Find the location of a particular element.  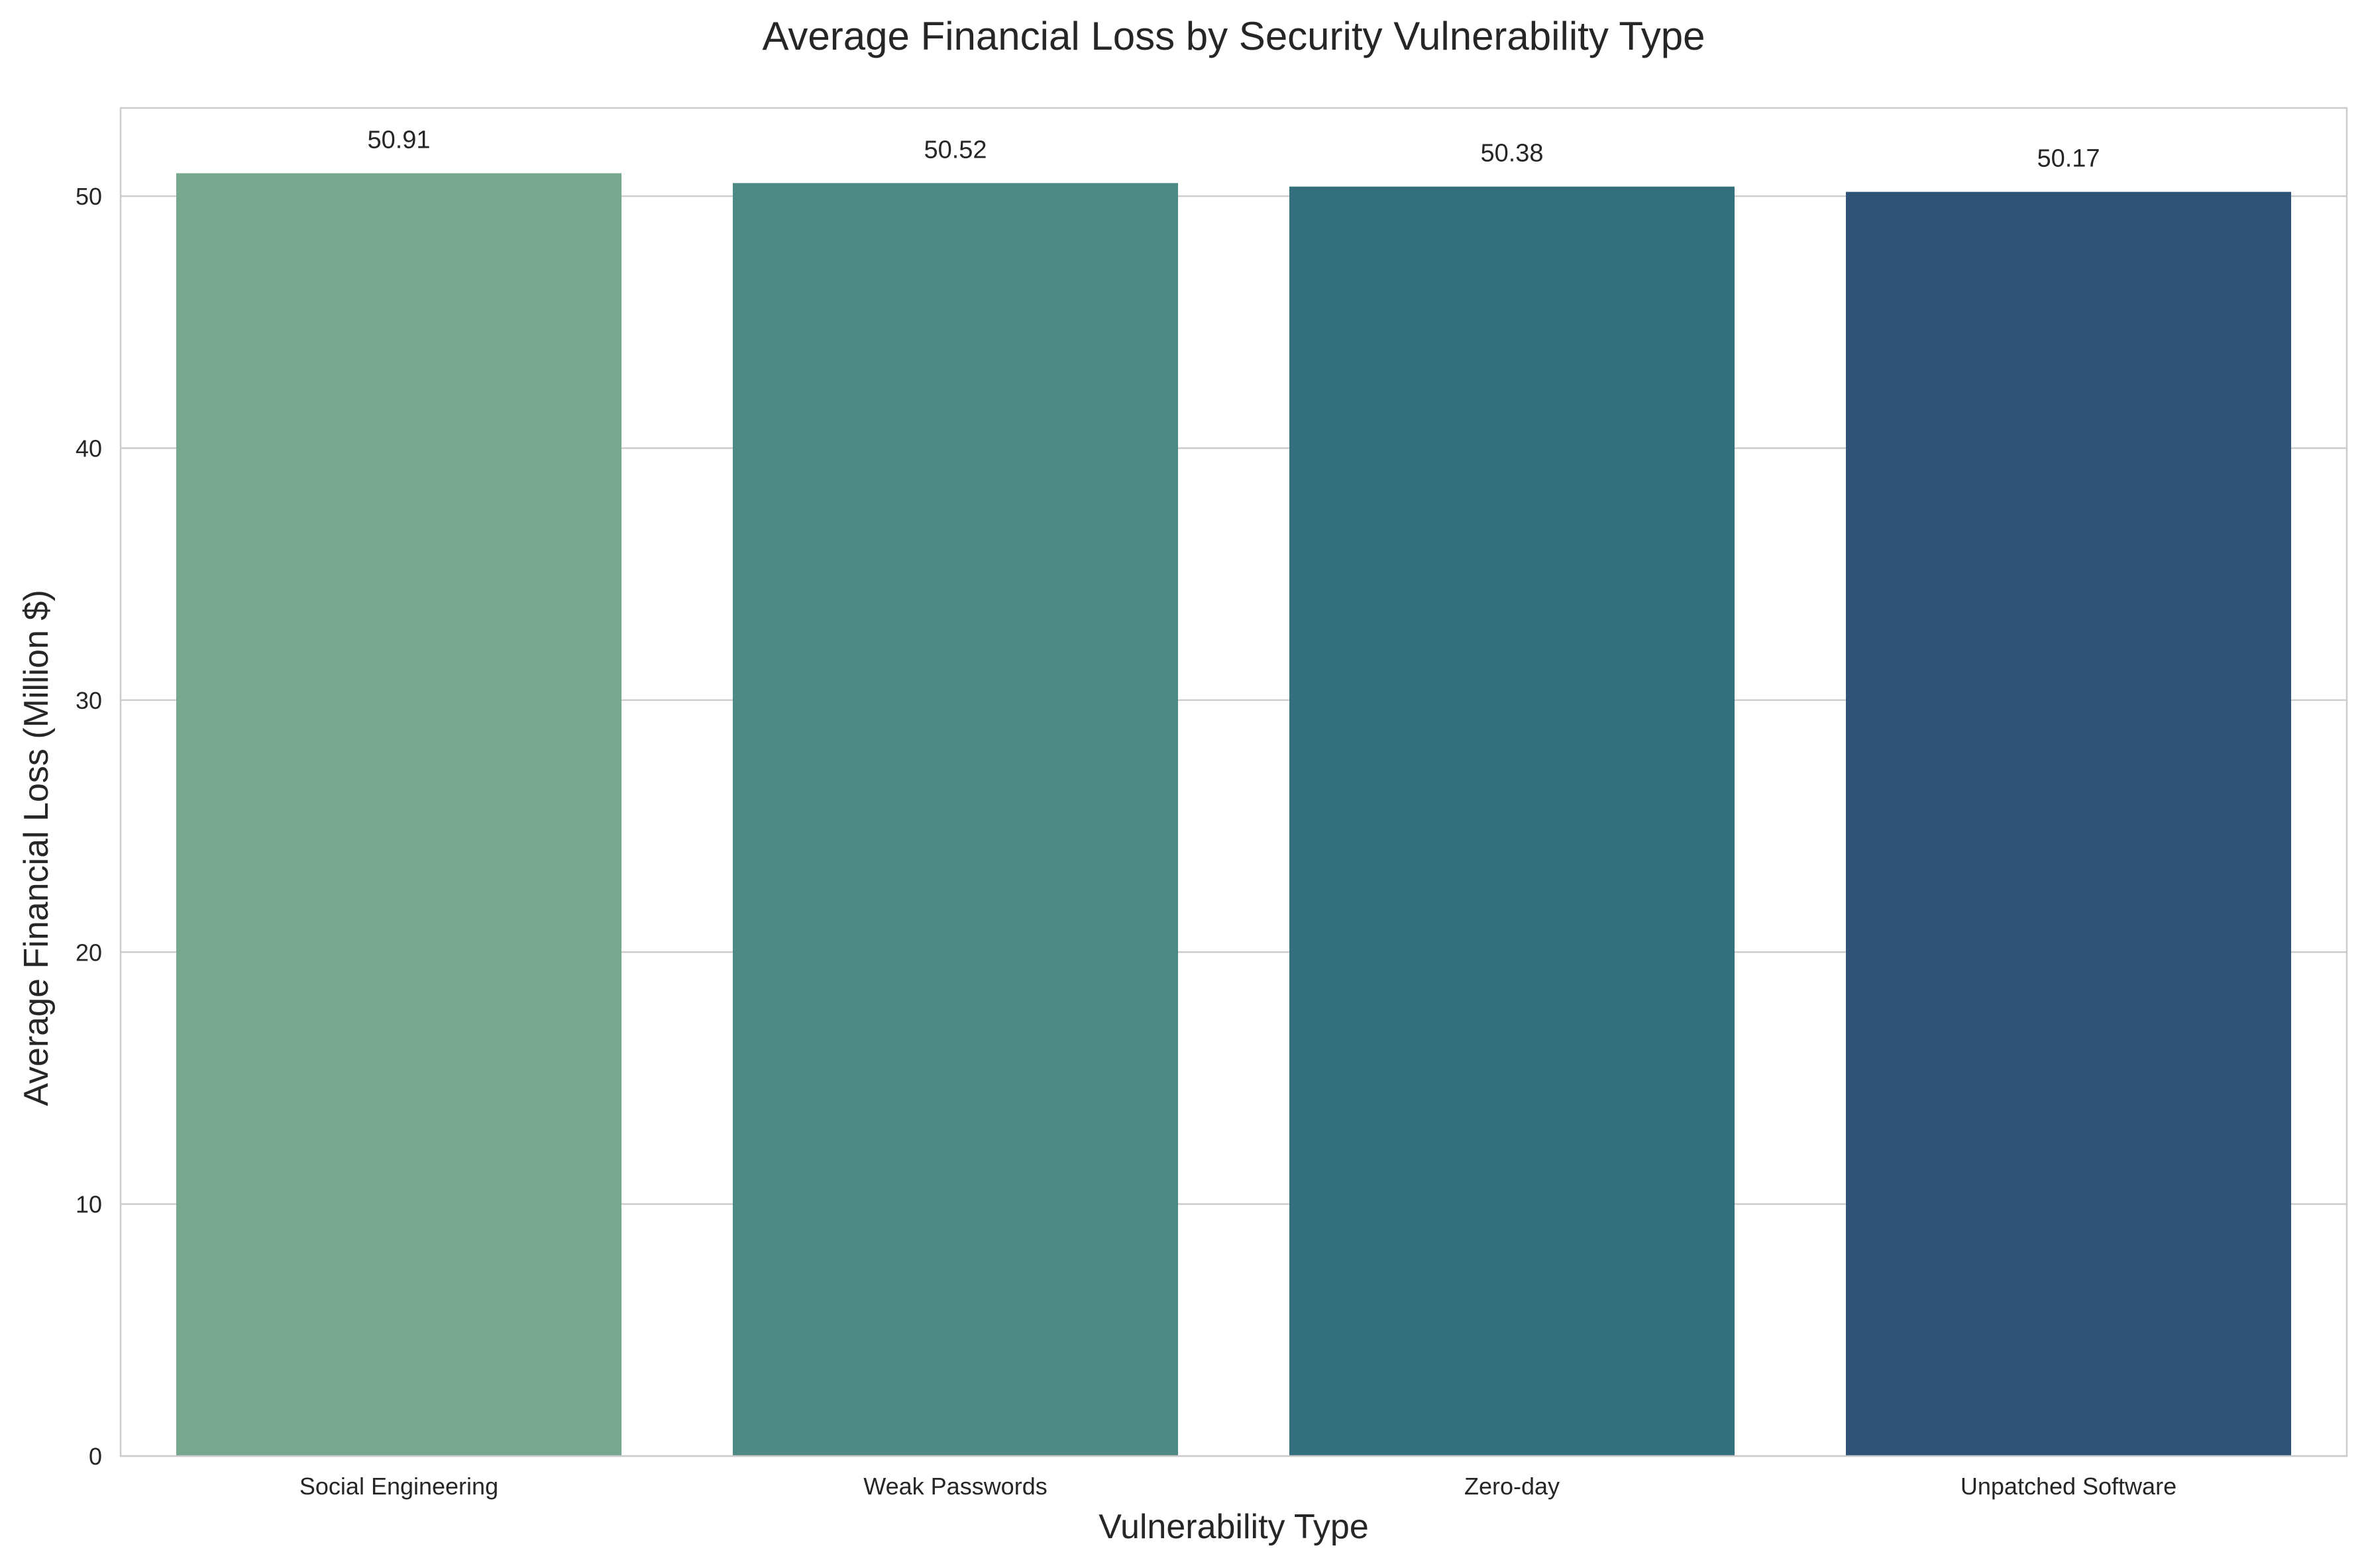

bar-value-labels: 50.91 50.52 50.38 50.17 is located at coordinates (1233, 150).